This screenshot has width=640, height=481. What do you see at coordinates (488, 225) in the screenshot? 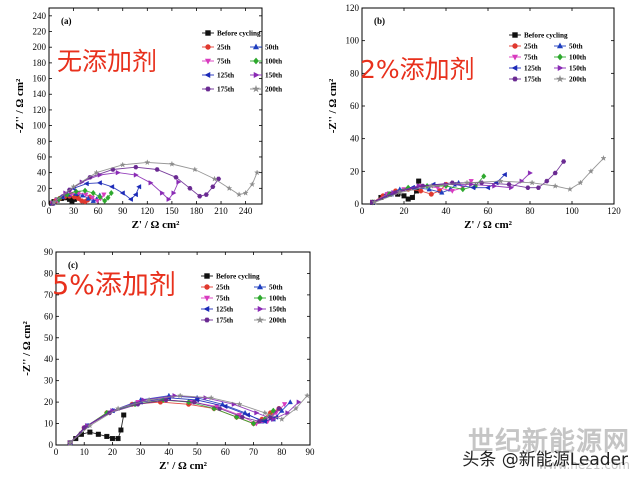
I see `x-axis-label: Z' / Ω cm²` at bounding box center [488, 225].